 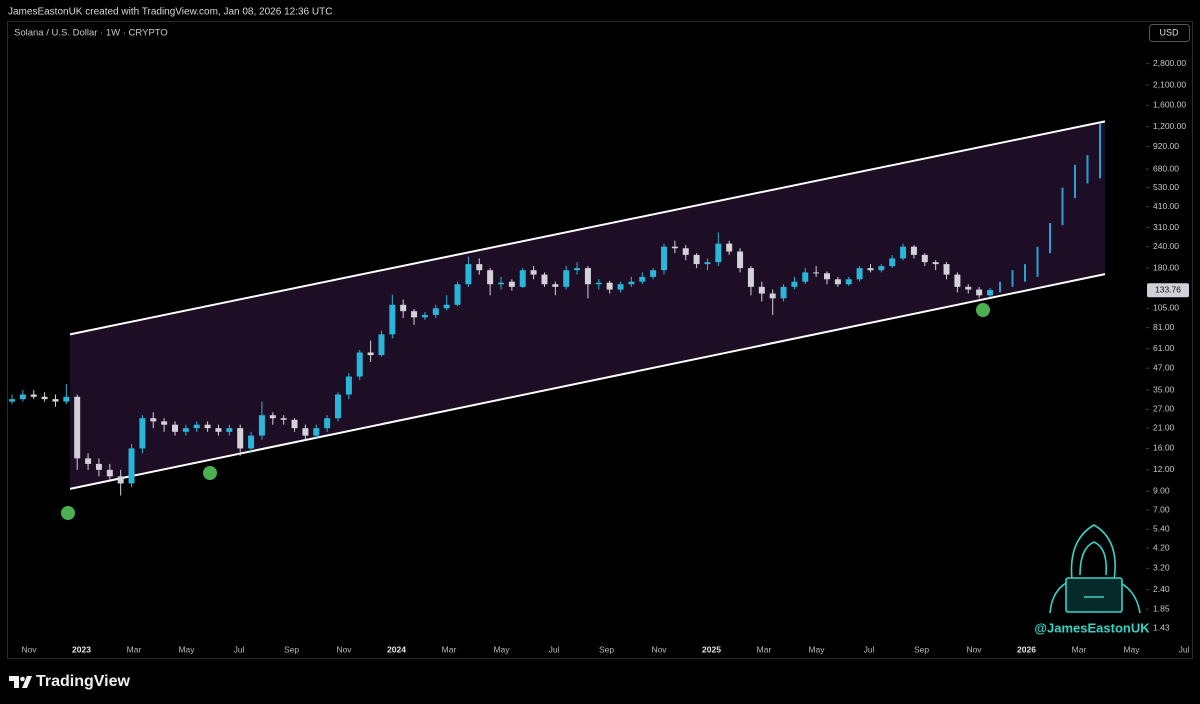 What do you see at coordinates (91, 33) in the screenshot?
I see `symbol-title: Solana / U.S. Dollar · 1W · CRYPTO` at bounding box center [91, 33].